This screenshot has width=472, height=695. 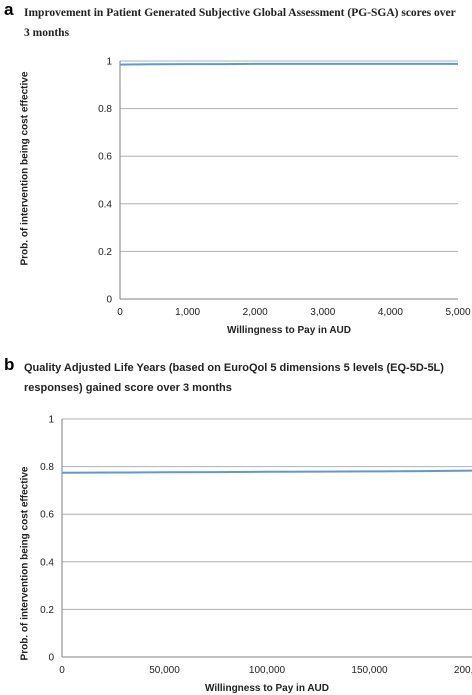 What do you see at coordinates (390, 312) in the screenshot?
I see `x-tick-label-a: 4,000` at bounding box center [390, 312].